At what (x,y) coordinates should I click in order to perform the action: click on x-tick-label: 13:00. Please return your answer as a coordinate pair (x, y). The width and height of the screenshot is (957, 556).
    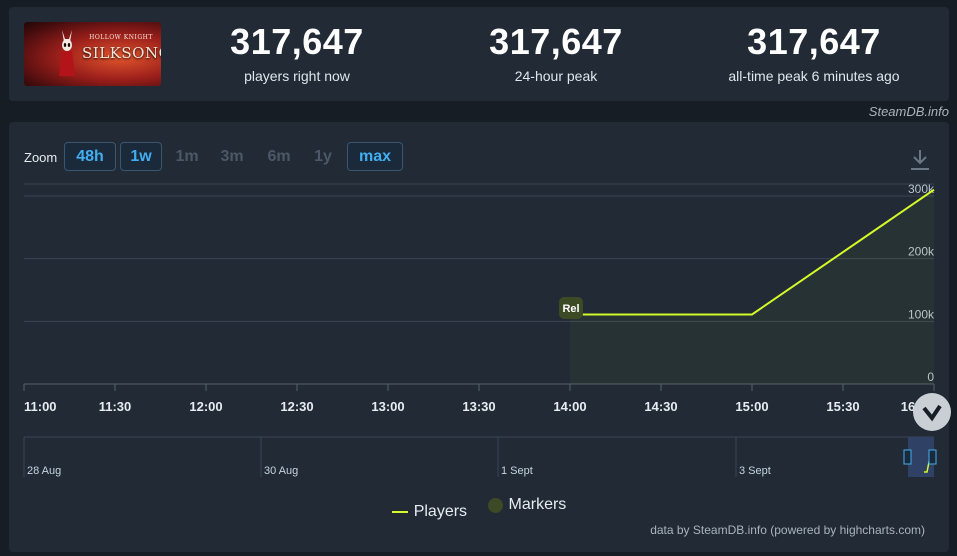
    Looking at the image, I should click on (387, 406).